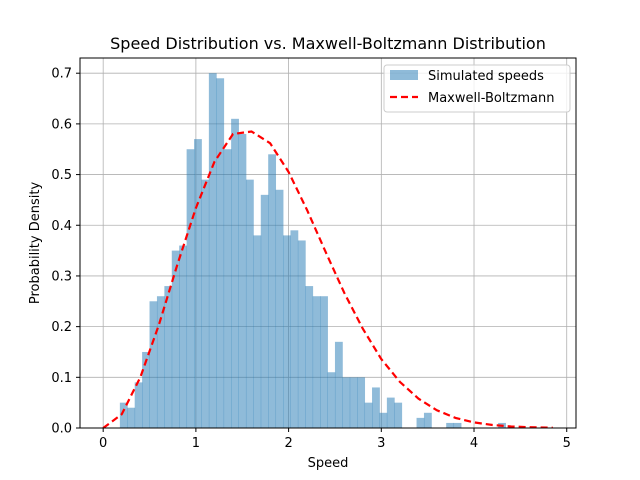 Image resolution: width=640 pixels, height=480 pixels. I want to click on y-tick-label: 0.0, so click(61, 429).